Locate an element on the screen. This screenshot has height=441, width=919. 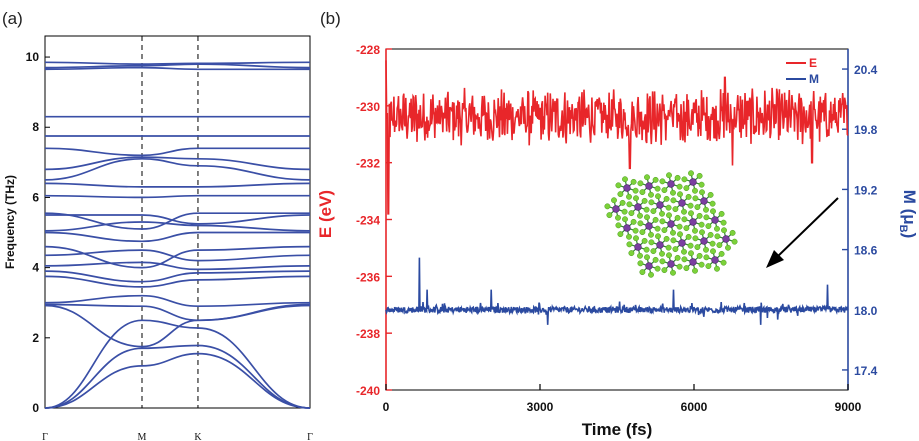
energy-tick-label: -236 is located at coordinates (368, 277).